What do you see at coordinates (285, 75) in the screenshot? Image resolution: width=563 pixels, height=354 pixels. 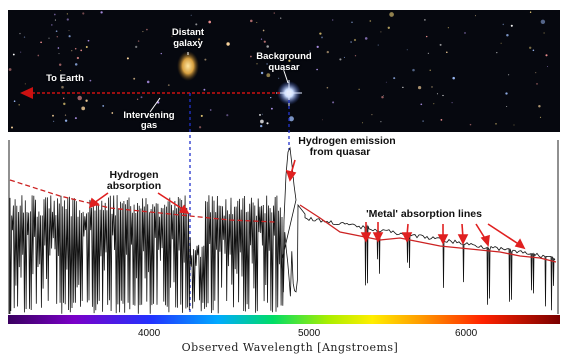 I see `quasar-pointer` at bounding box center [285, 75].